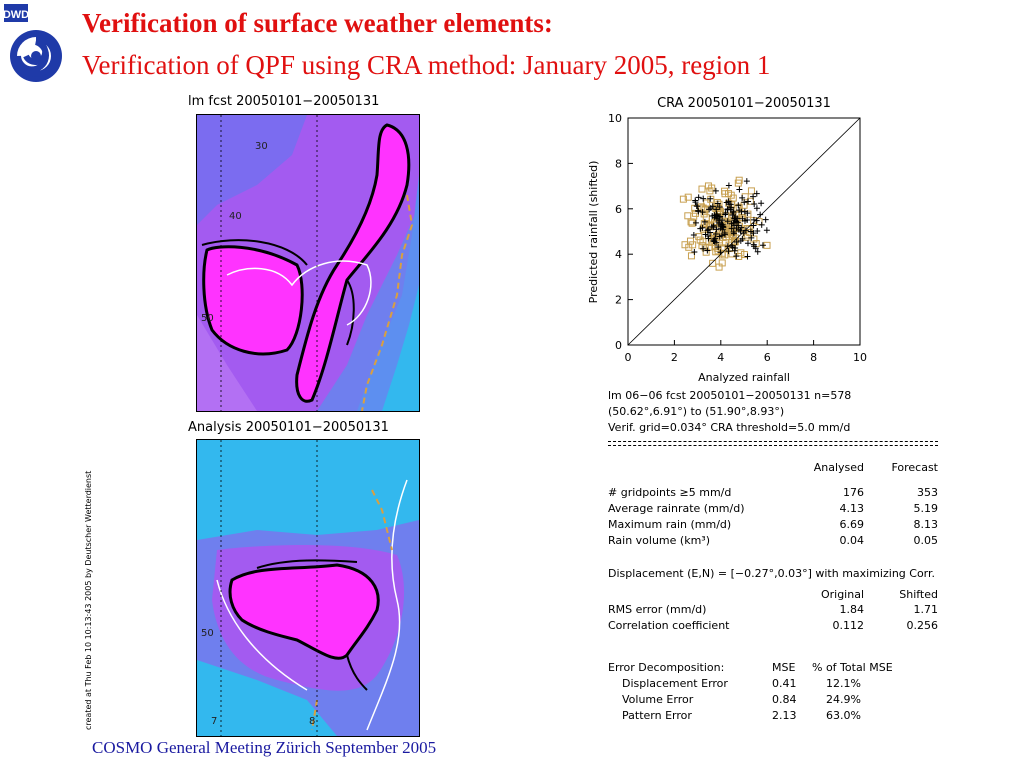 The height and width of the screenshot is (768, 1024). What do you see at coordinates (675, 683) in the screenshot?
I see `stats-decomp-label: Displacement Error` at bounding box center [675, 683].